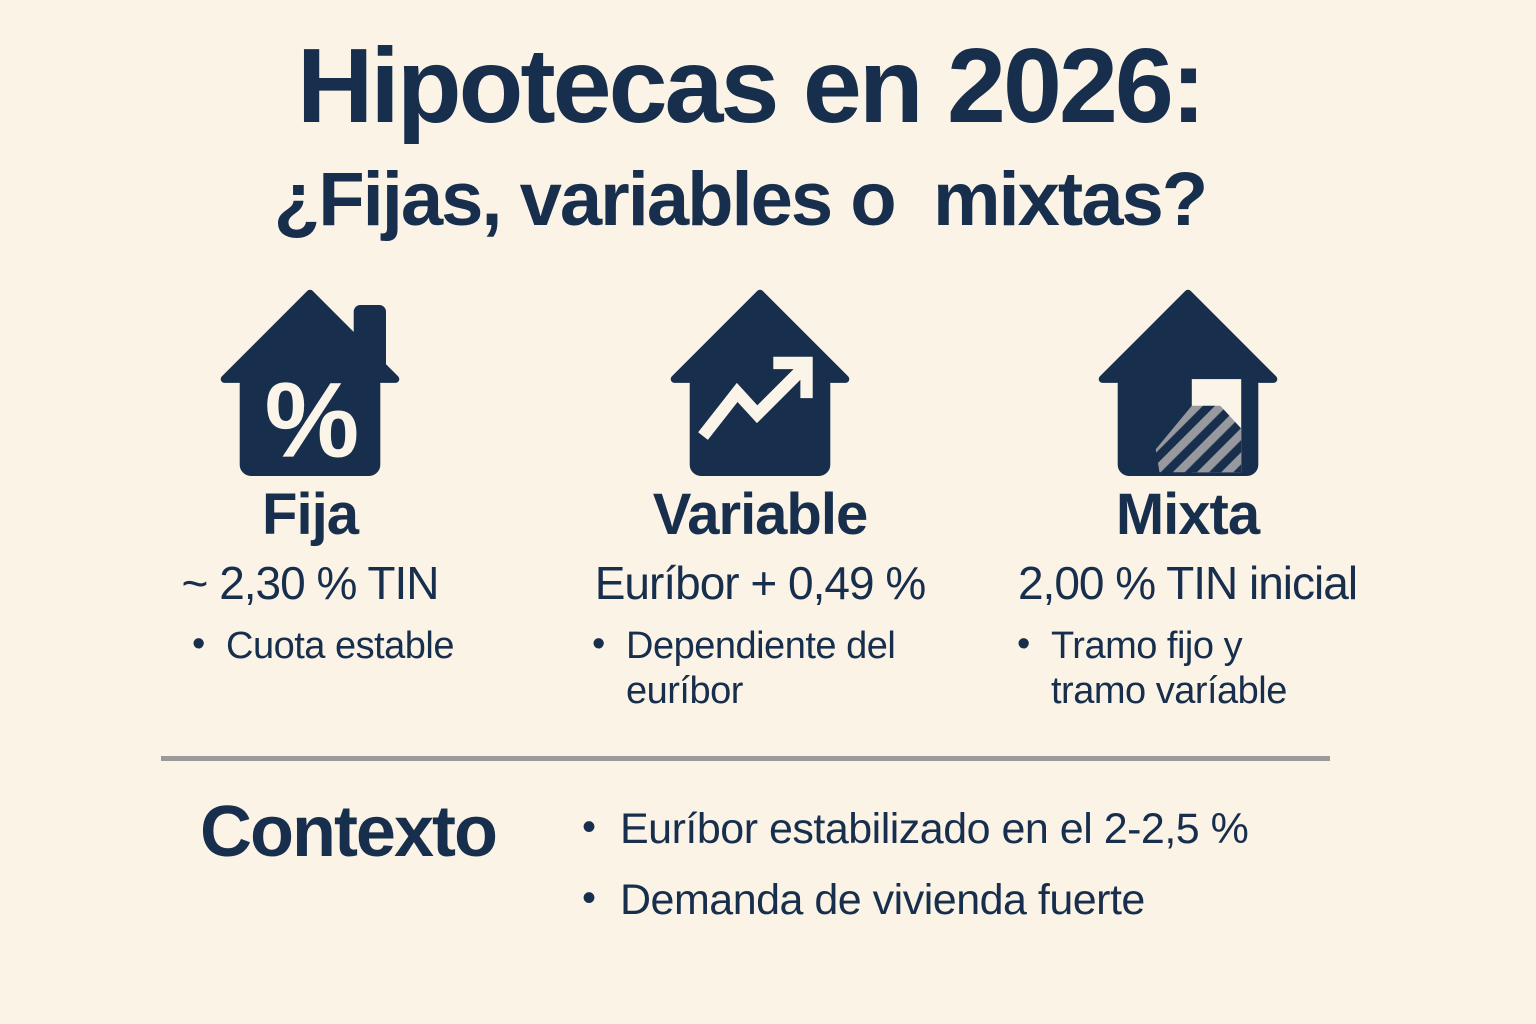 This screenshot has height=1024, width=1536. Describe the element at coordinates (1198, 439) in the screenshot. I see `striped-door-section` at that location.